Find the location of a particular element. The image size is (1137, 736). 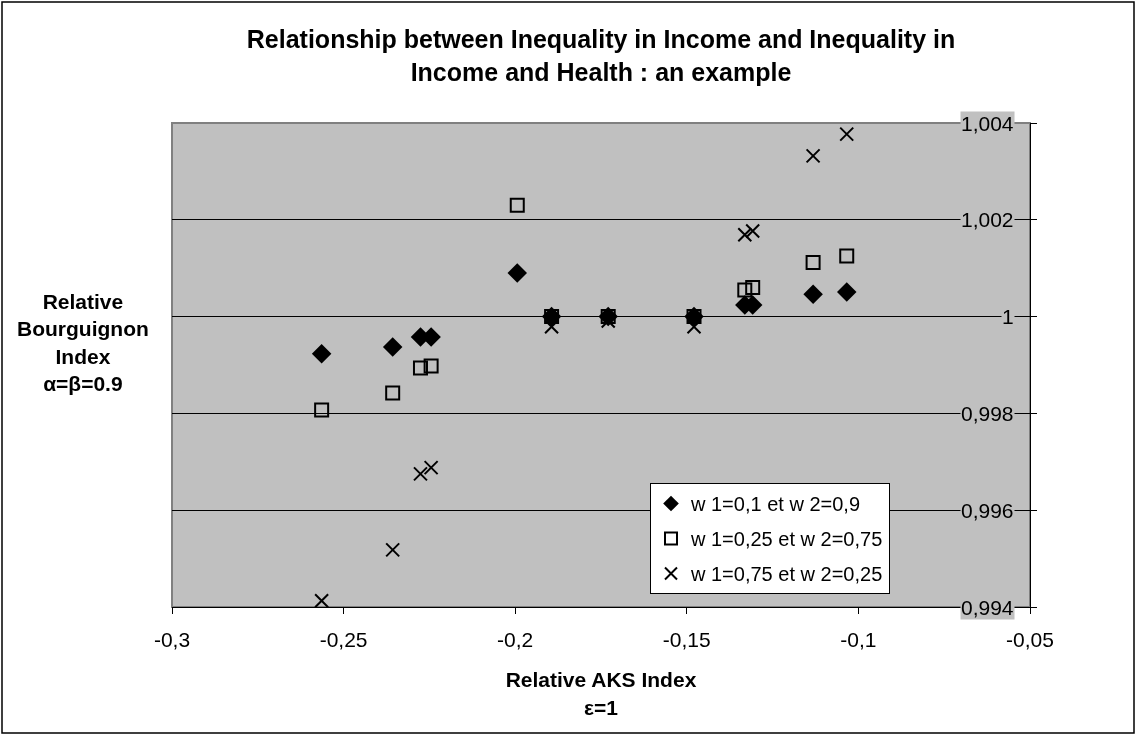

y-tick-label: 1,002 is located at coordinates (987, 219).